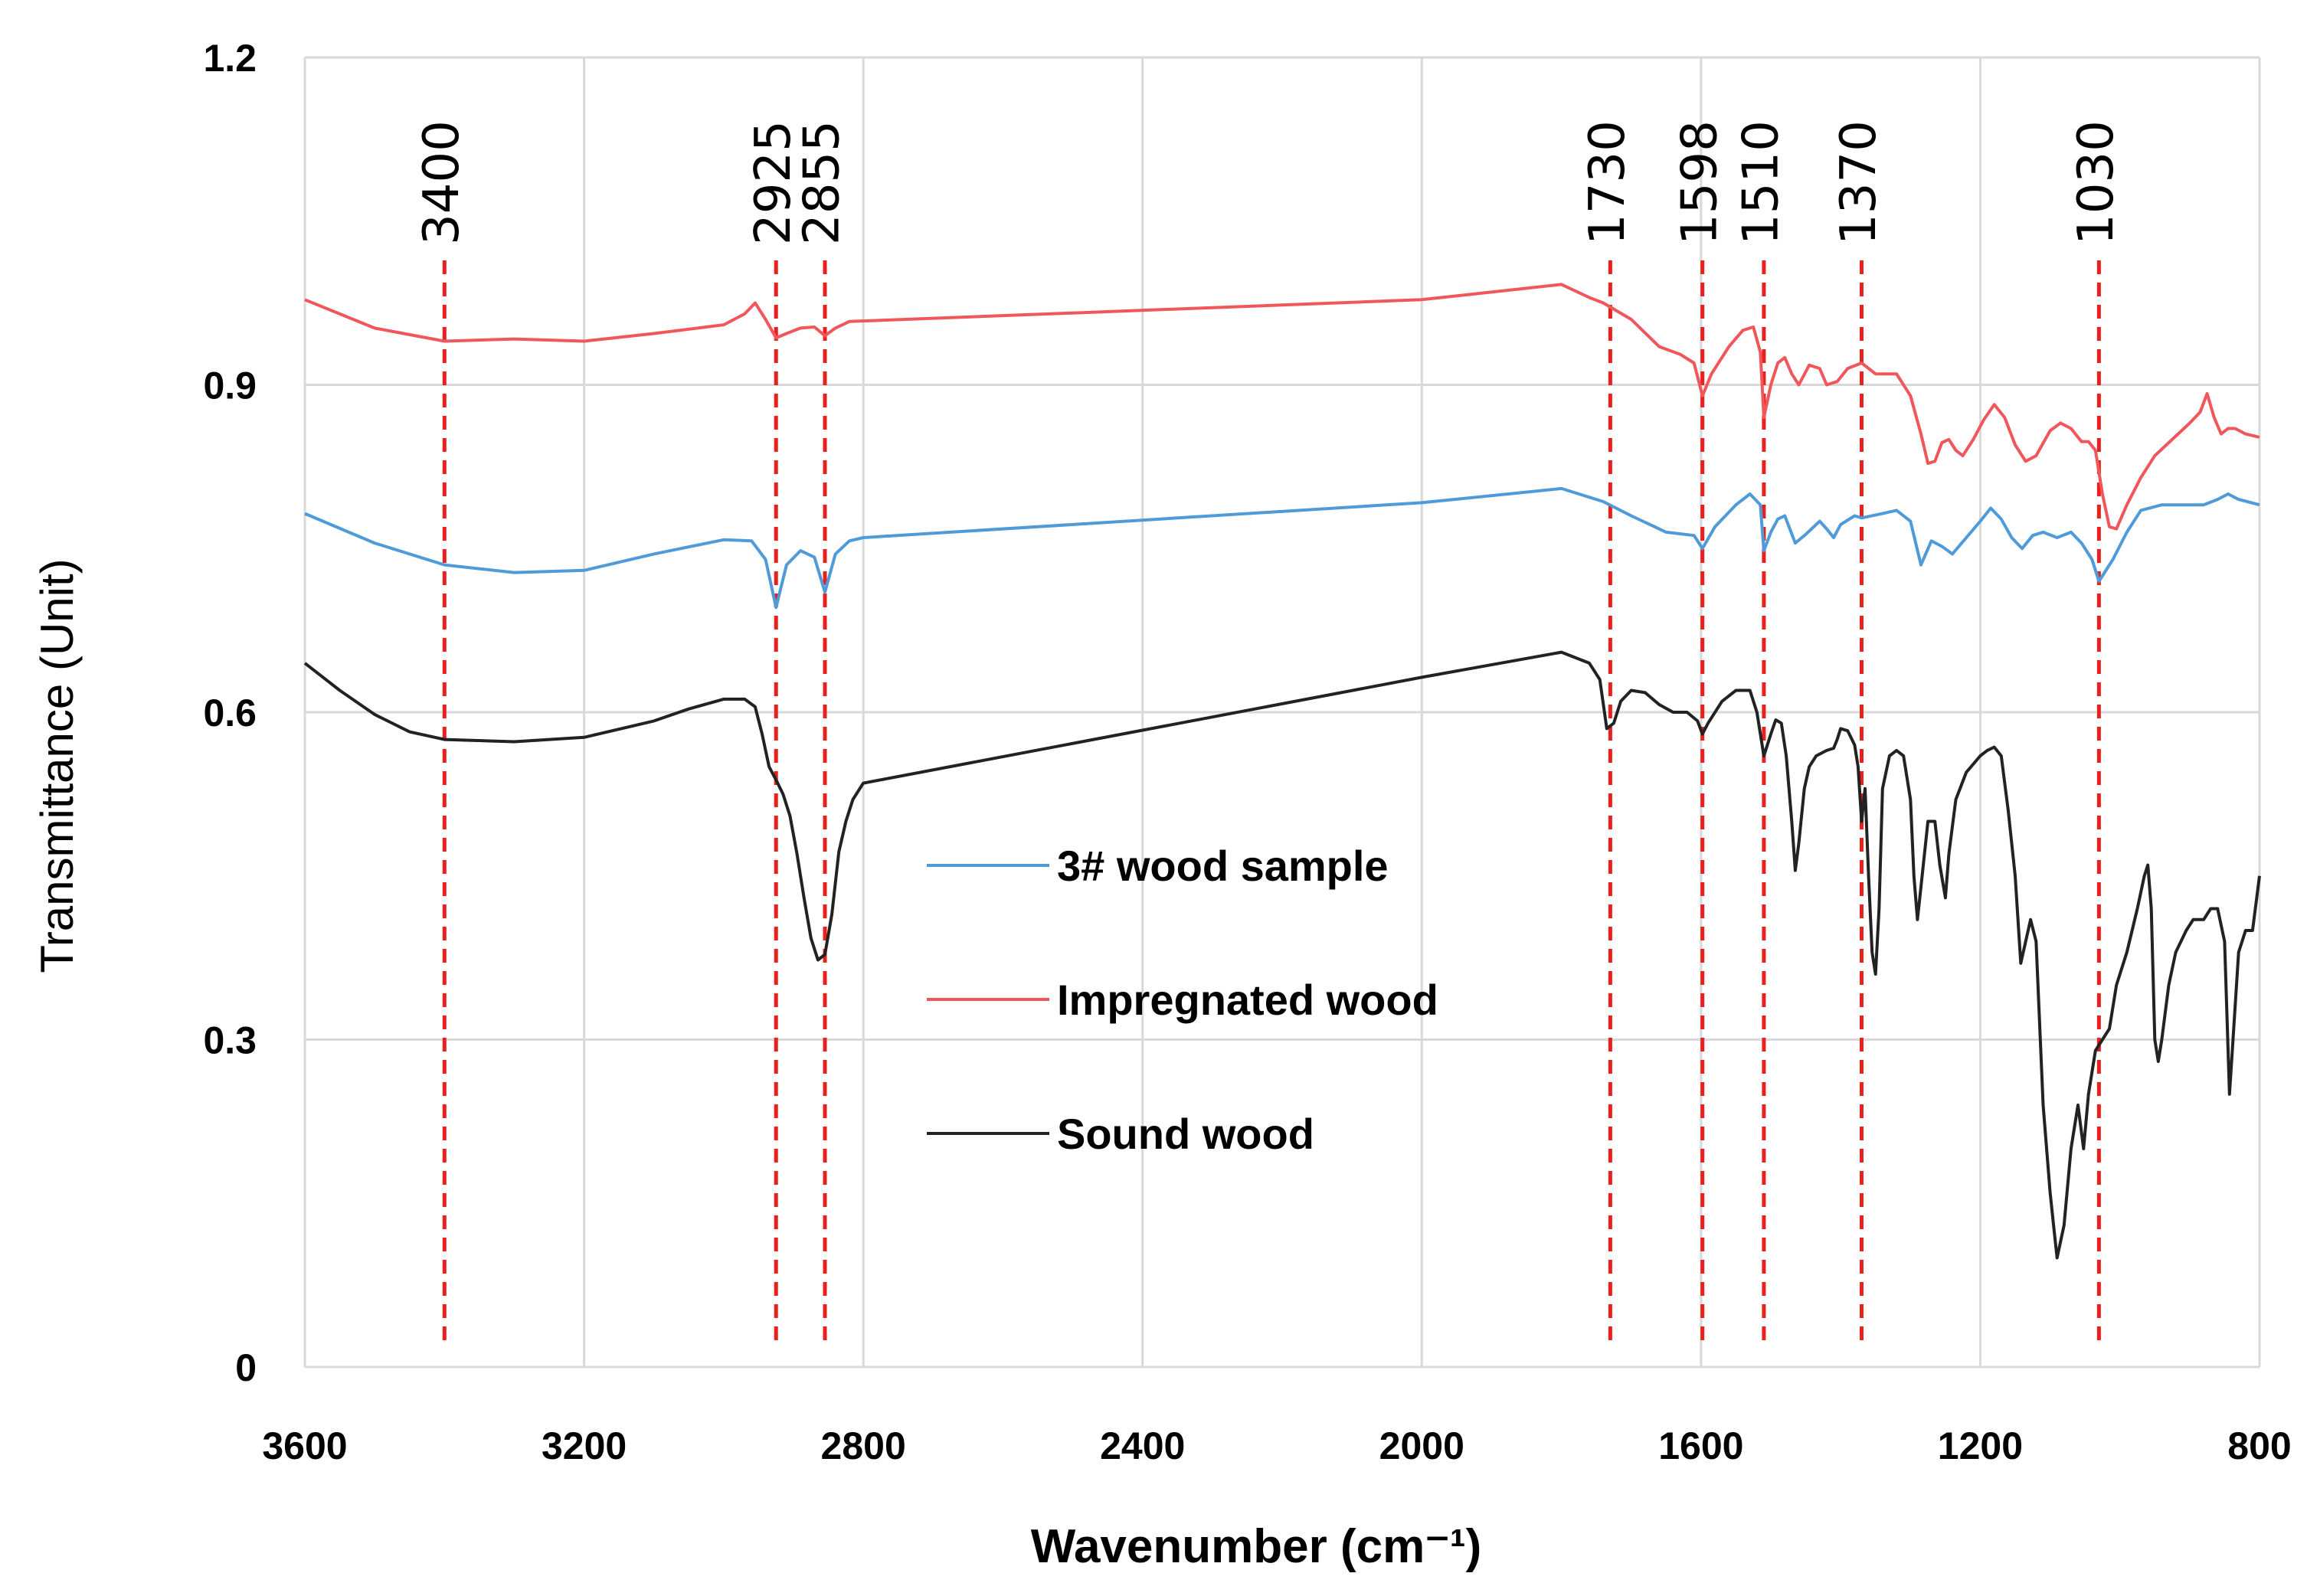 The height and width of the screenshot is (1596, 2307). What do you see at coordinates (1700, 1446) in the screenshot?
I see `x-tick-1600: 1600` at bounding box center [1700, 1446].